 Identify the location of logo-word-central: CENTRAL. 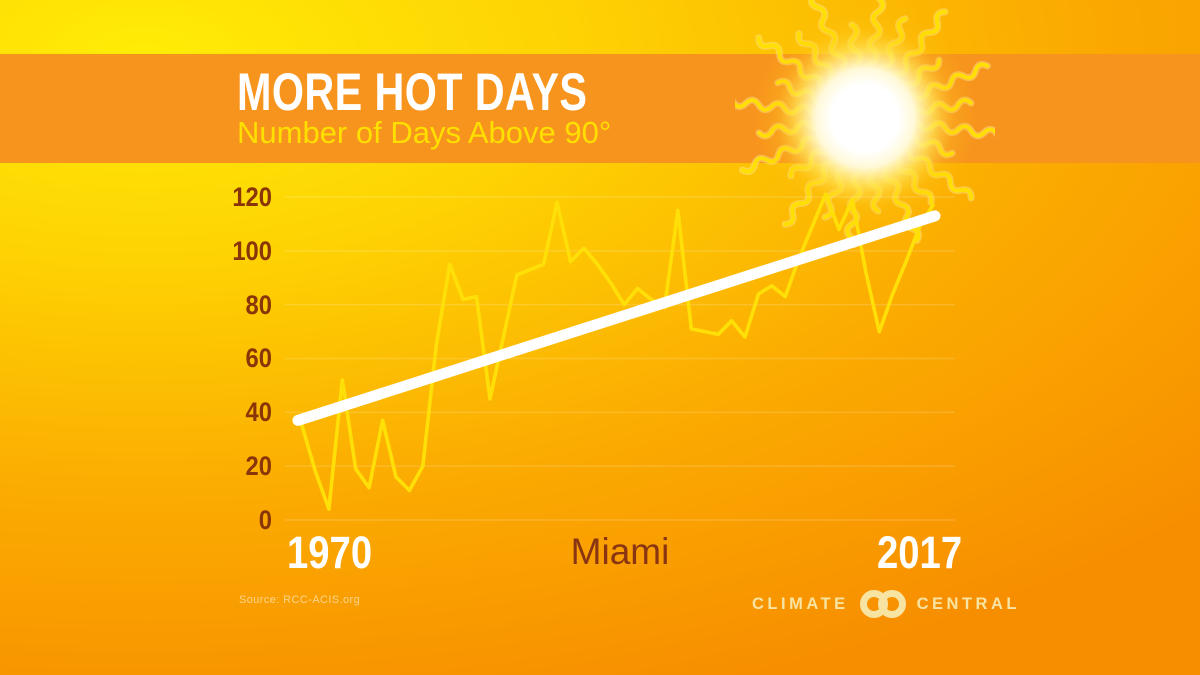
(968, 603).